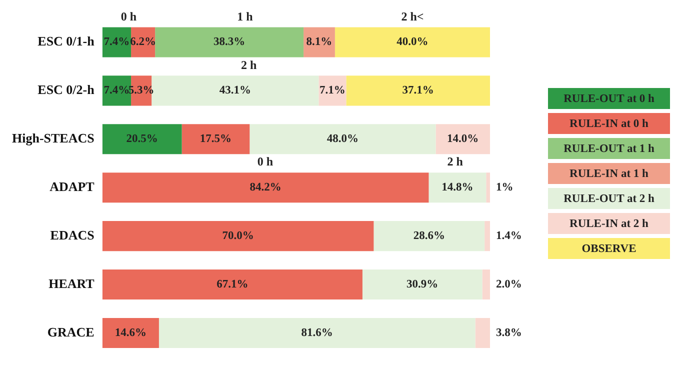 This screenshot has width=680, height=373. I want to click on text: RULE-OUT at 1 h, so click(609, 148).